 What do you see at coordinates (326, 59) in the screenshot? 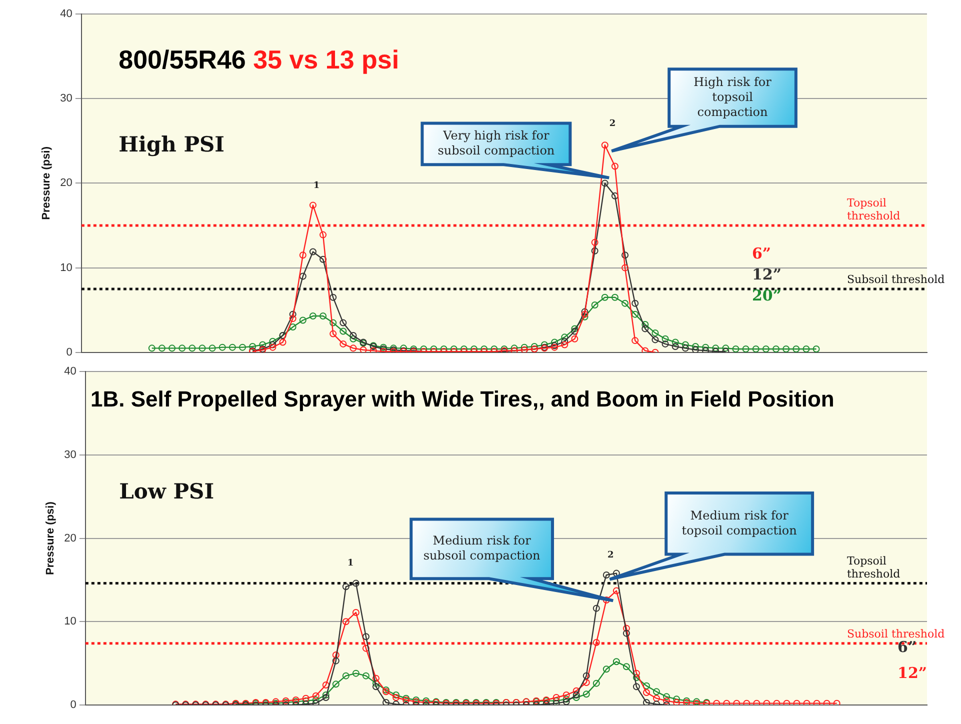
I see `text: 35 vs 13 psi` at bounding box center [326, 59].